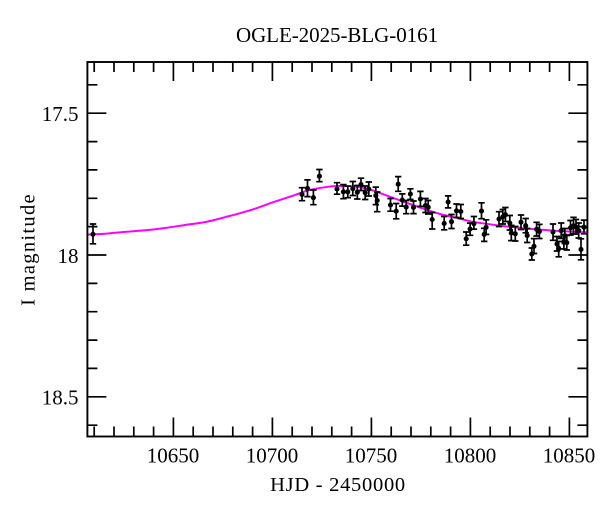 This screenshot has width=600, height=512. Describe the element at coordinates (569, 456) in the screenshot. I see `svg-text: 10850` at that location.